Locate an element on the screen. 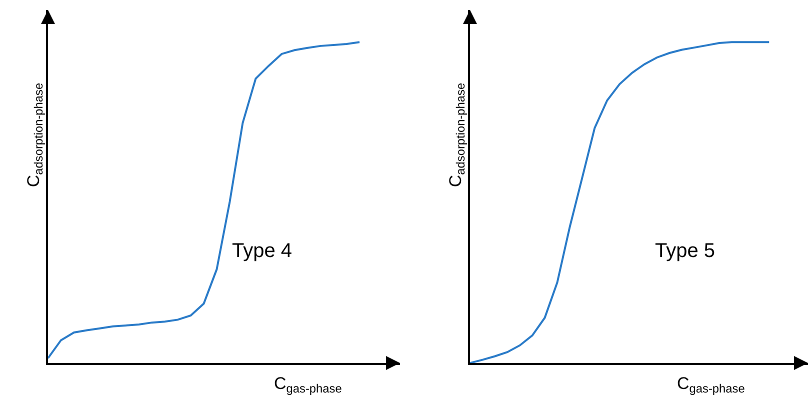  annotation: Type 5 is located at coordinates (685, 251).